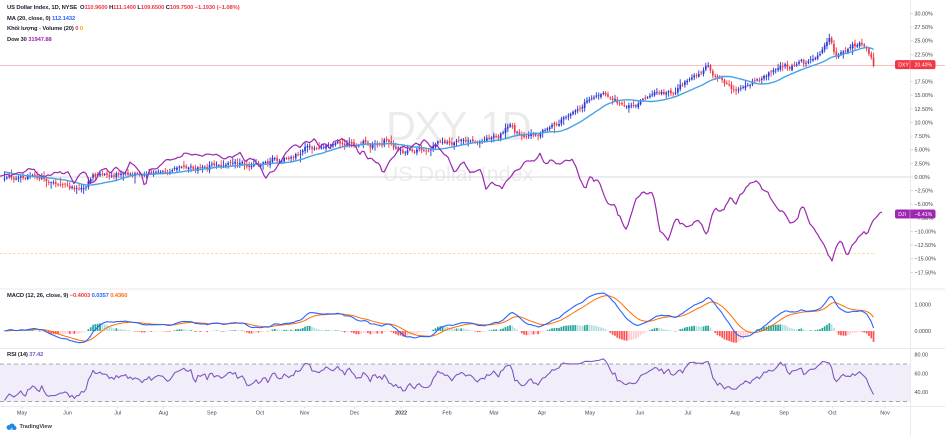  What do you see at coordinates (926, 273) in the screenshot?
I see `svg-text: −17.50%` at bounding box center [926, 273].